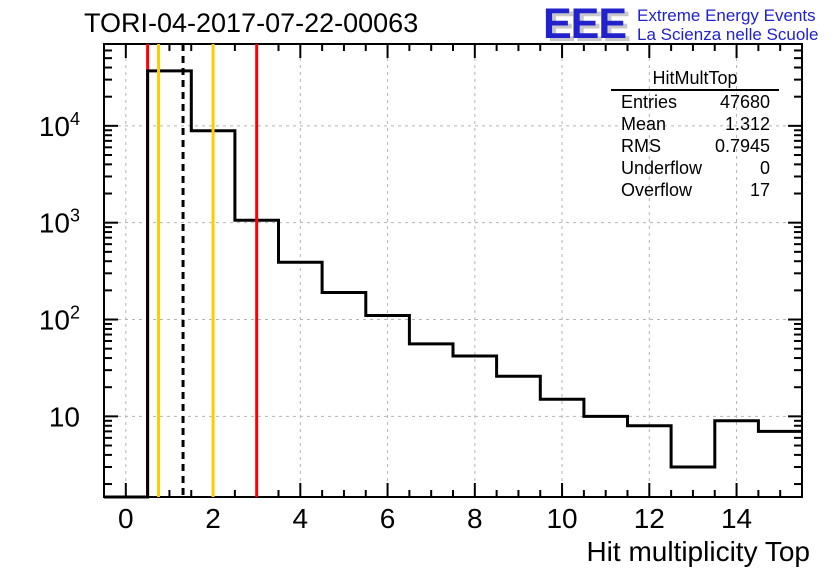 This screenshot has width=836, height=572. I want to click on marker-lines, so click(208, 270).